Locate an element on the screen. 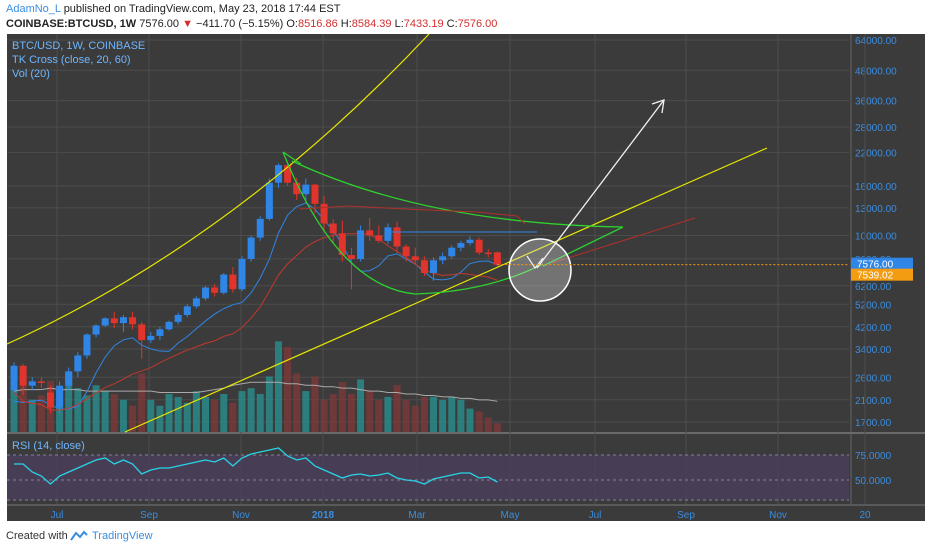 The image size is (932, 550). author-link: AdamNo_L is located at coordinates (33, 9).